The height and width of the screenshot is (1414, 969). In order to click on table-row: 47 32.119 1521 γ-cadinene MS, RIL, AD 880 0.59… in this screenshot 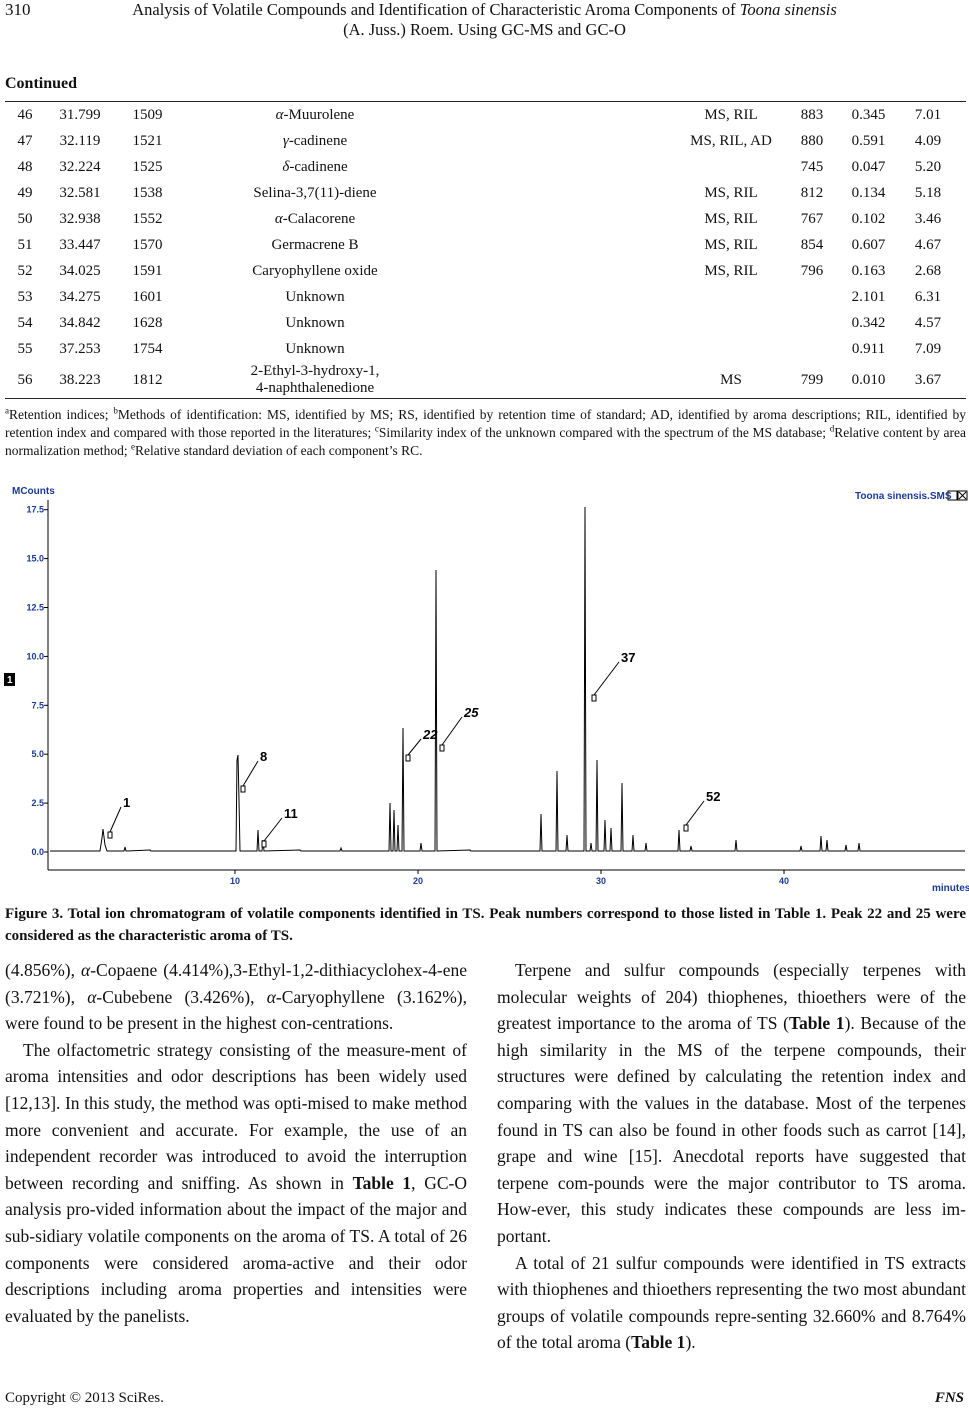, I will do `click(485, 141)`.